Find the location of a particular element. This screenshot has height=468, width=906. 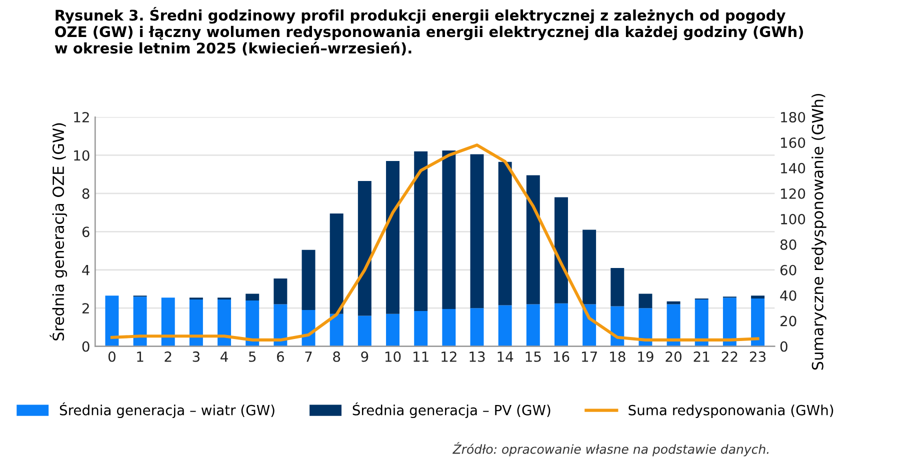

y-tick-label: 0 is located at coordinates (86, 346).